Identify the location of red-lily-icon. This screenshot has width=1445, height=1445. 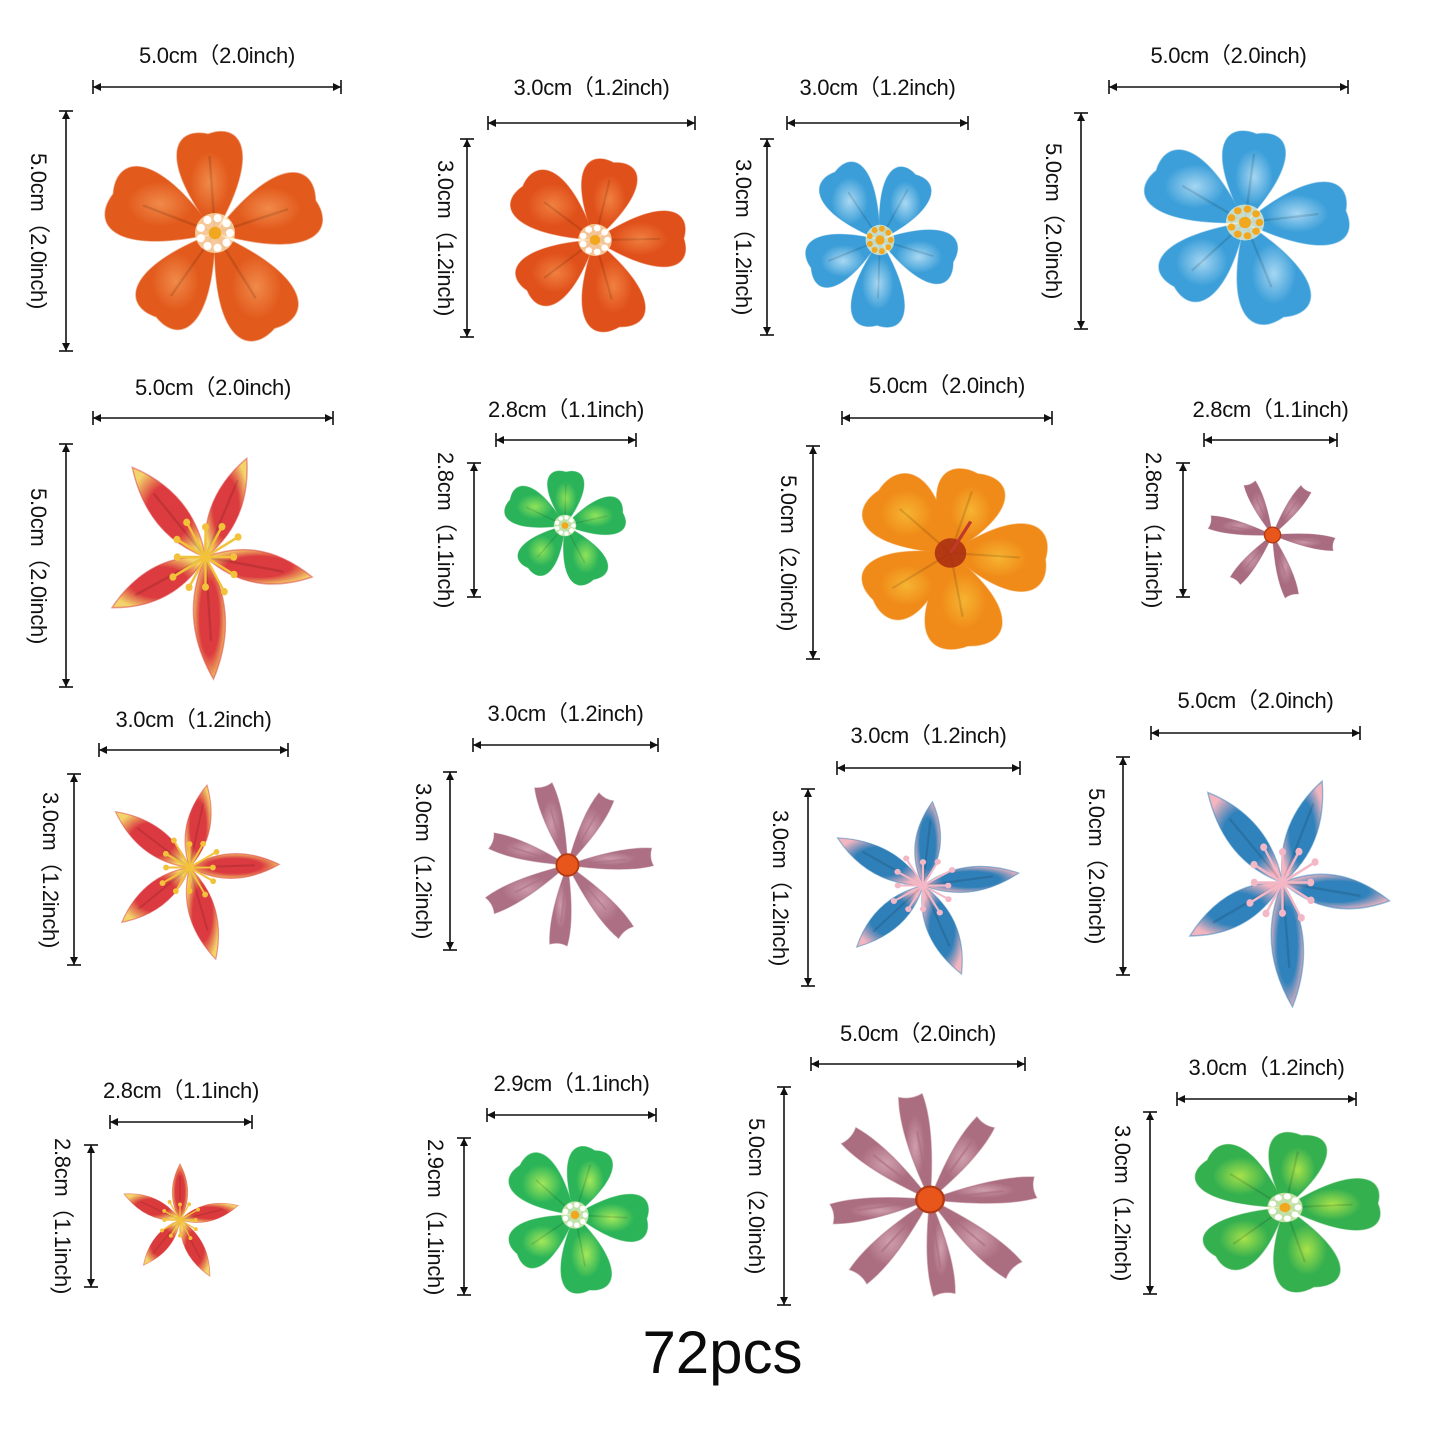
(189, 867).